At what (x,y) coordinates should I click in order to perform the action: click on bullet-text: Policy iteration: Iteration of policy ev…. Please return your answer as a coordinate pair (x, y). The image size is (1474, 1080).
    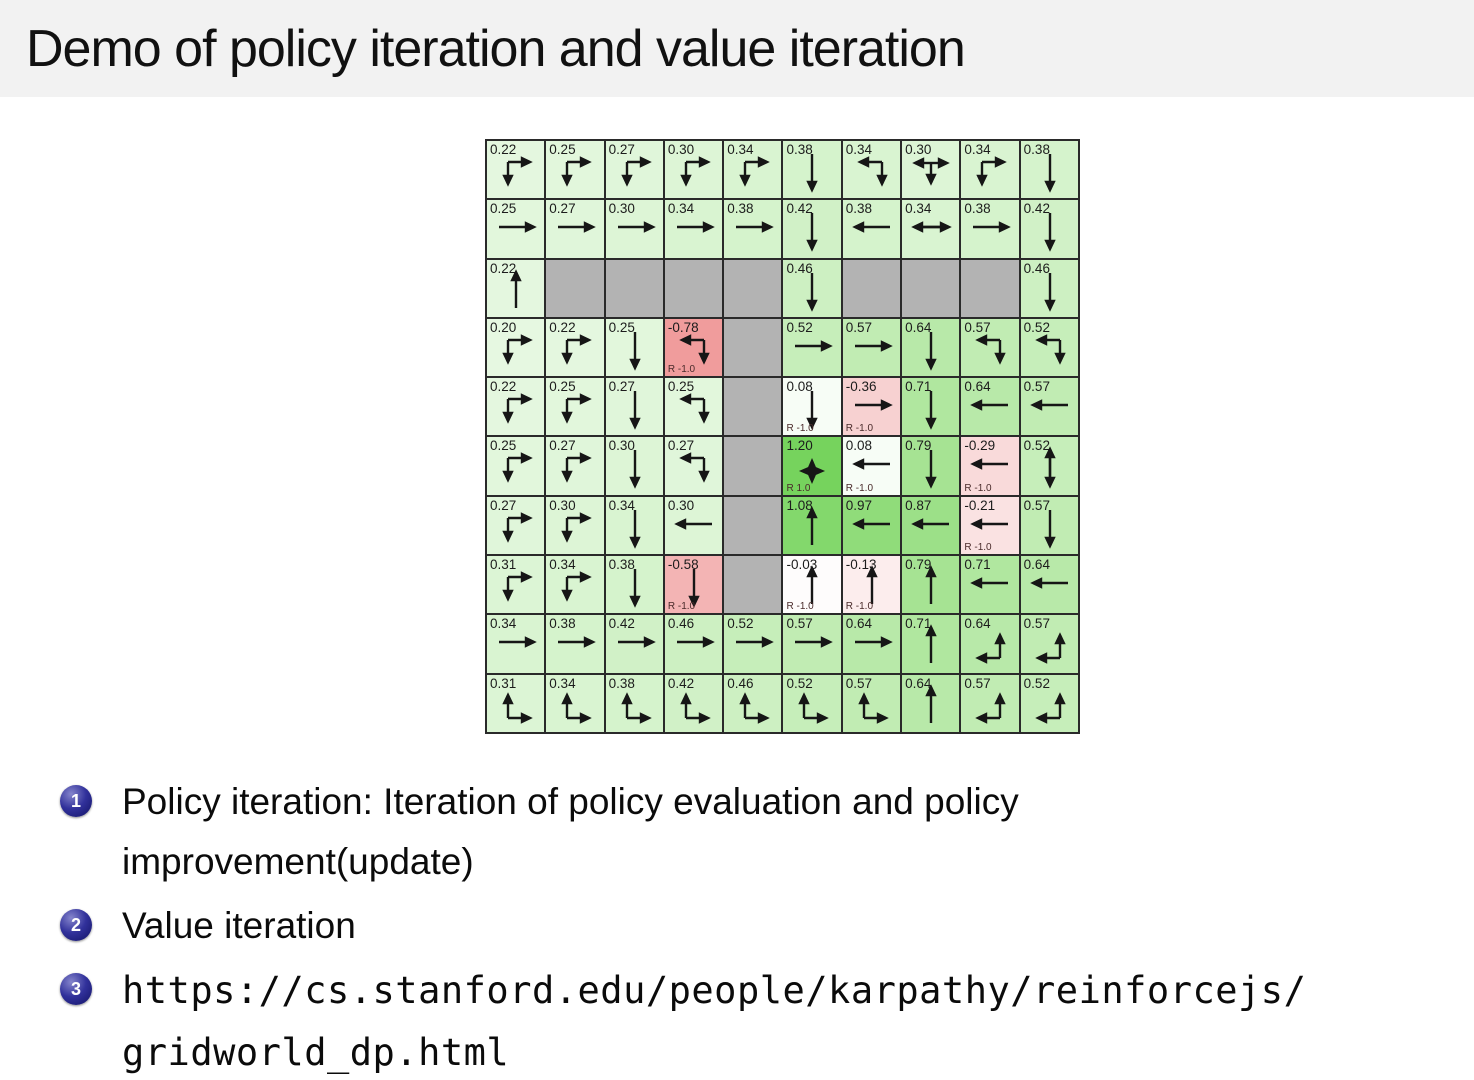
    Looking at the image, I should click on (570, 832).